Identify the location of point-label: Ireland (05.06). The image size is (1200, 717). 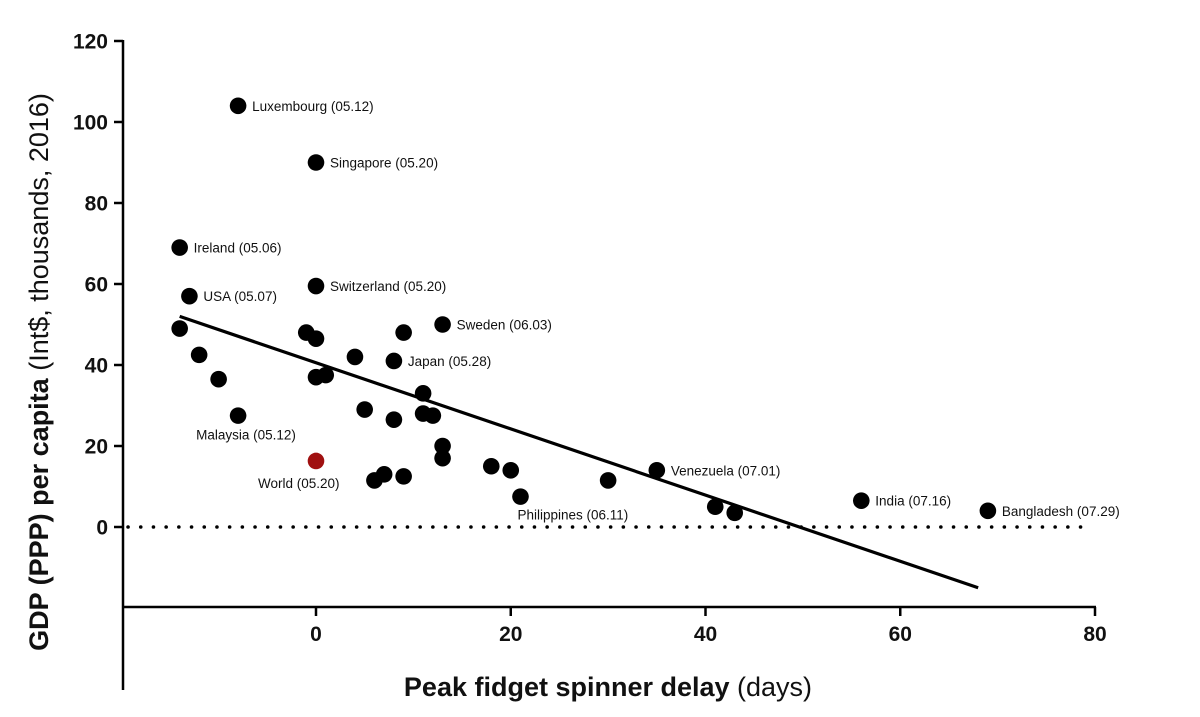
(238, 248).